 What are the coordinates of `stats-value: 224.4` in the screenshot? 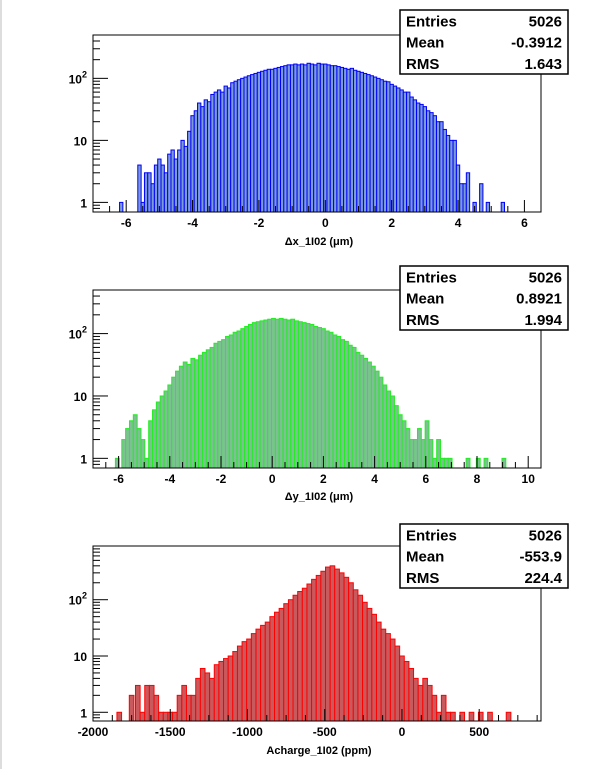 It's located at (543, 578).